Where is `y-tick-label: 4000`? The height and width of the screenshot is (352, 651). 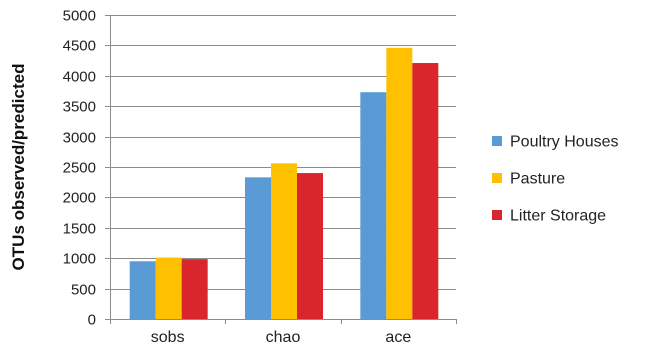
y-tick-label: 4000 is located at coordinates (79, 77).